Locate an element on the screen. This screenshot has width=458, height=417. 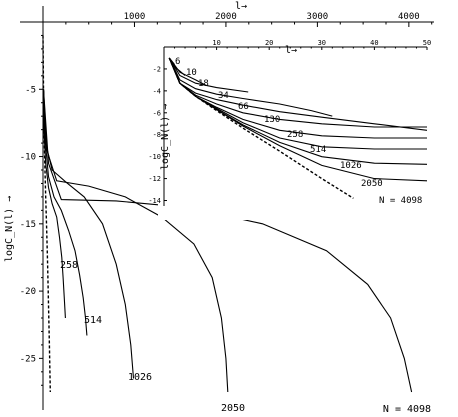
inset-x-axis-title: l→ is located at coordinates (291, 50).